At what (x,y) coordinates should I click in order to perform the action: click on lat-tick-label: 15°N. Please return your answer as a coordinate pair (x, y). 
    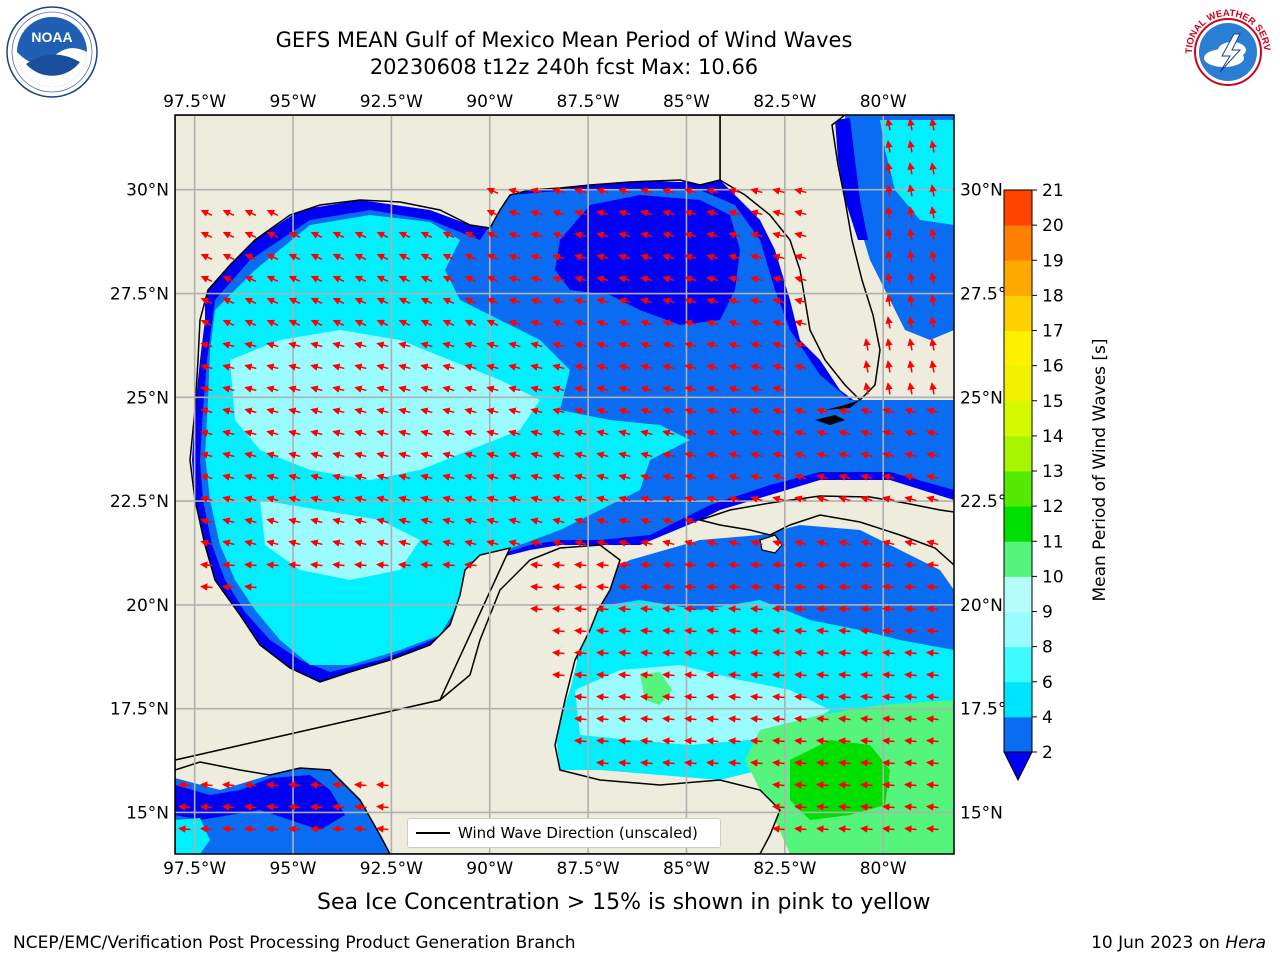
    Looking at the image, I should click on (981, 813).